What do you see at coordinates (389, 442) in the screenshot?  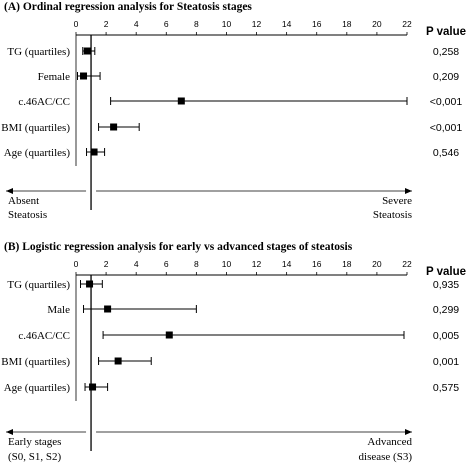 I see `right-direction-label: Advanced` at bounding box center [389, 442].